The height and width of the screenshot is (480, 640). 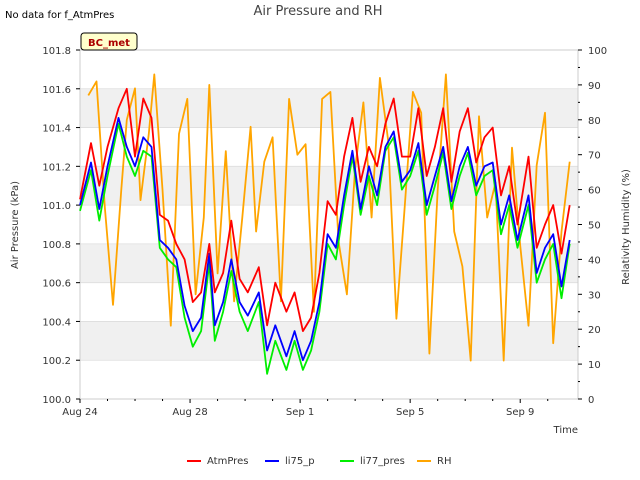 I want to click on x-axis-label: Time, so click(x=565, y=430).